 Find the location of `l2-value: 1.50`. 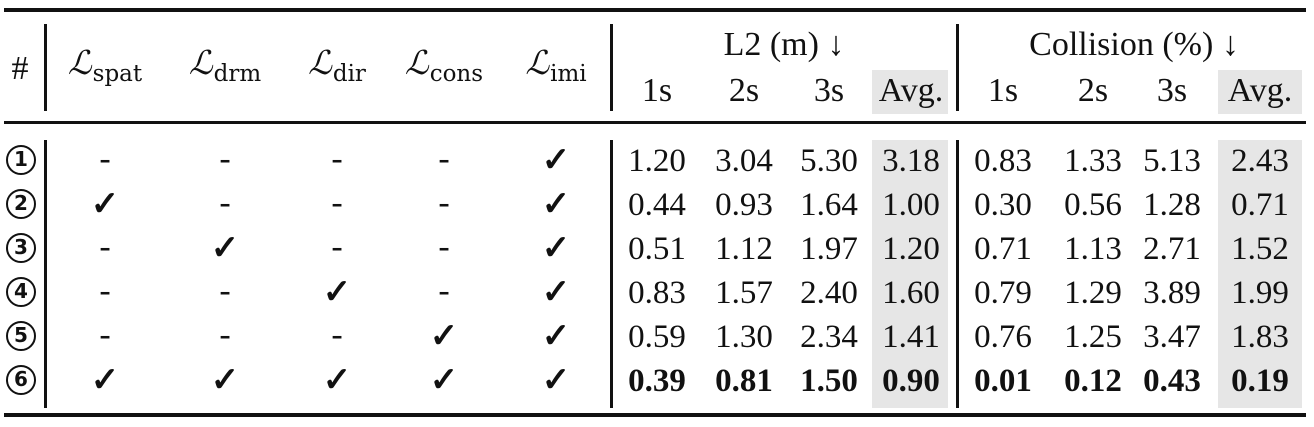

l2-value: 1.50 is located at coordinates (829, 381).